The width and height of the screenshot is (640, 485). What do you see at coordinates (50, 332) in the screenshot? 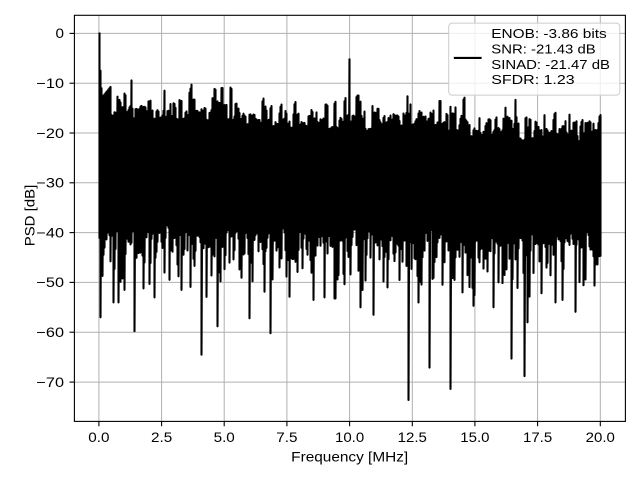
I see `svg-text: −60` at bounding box center [50, 332].